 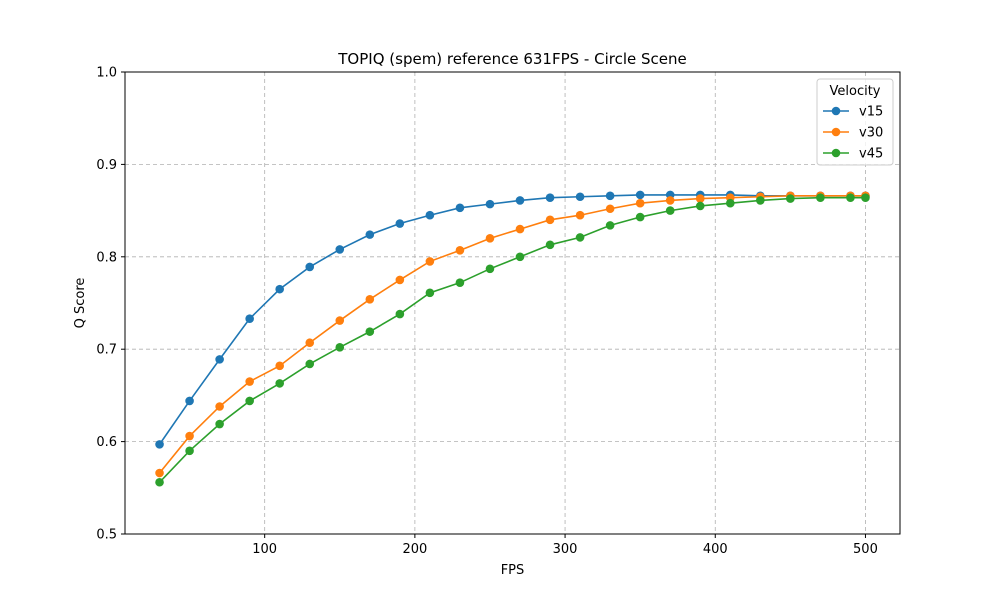 I want to click on x-tick-label: 400, so click(x=715, y=549).